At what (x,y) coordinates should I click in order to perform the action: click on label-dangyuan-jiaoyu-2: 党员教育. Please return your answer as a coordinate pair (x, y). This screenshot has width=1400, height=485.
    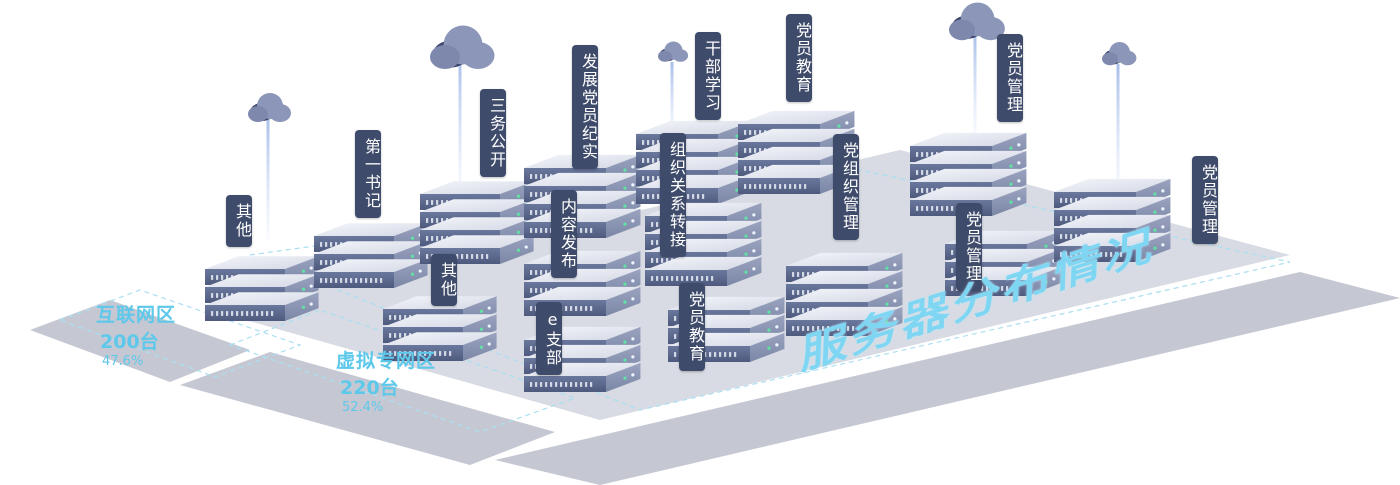
    Looking at the image, I should click on (692, 327).